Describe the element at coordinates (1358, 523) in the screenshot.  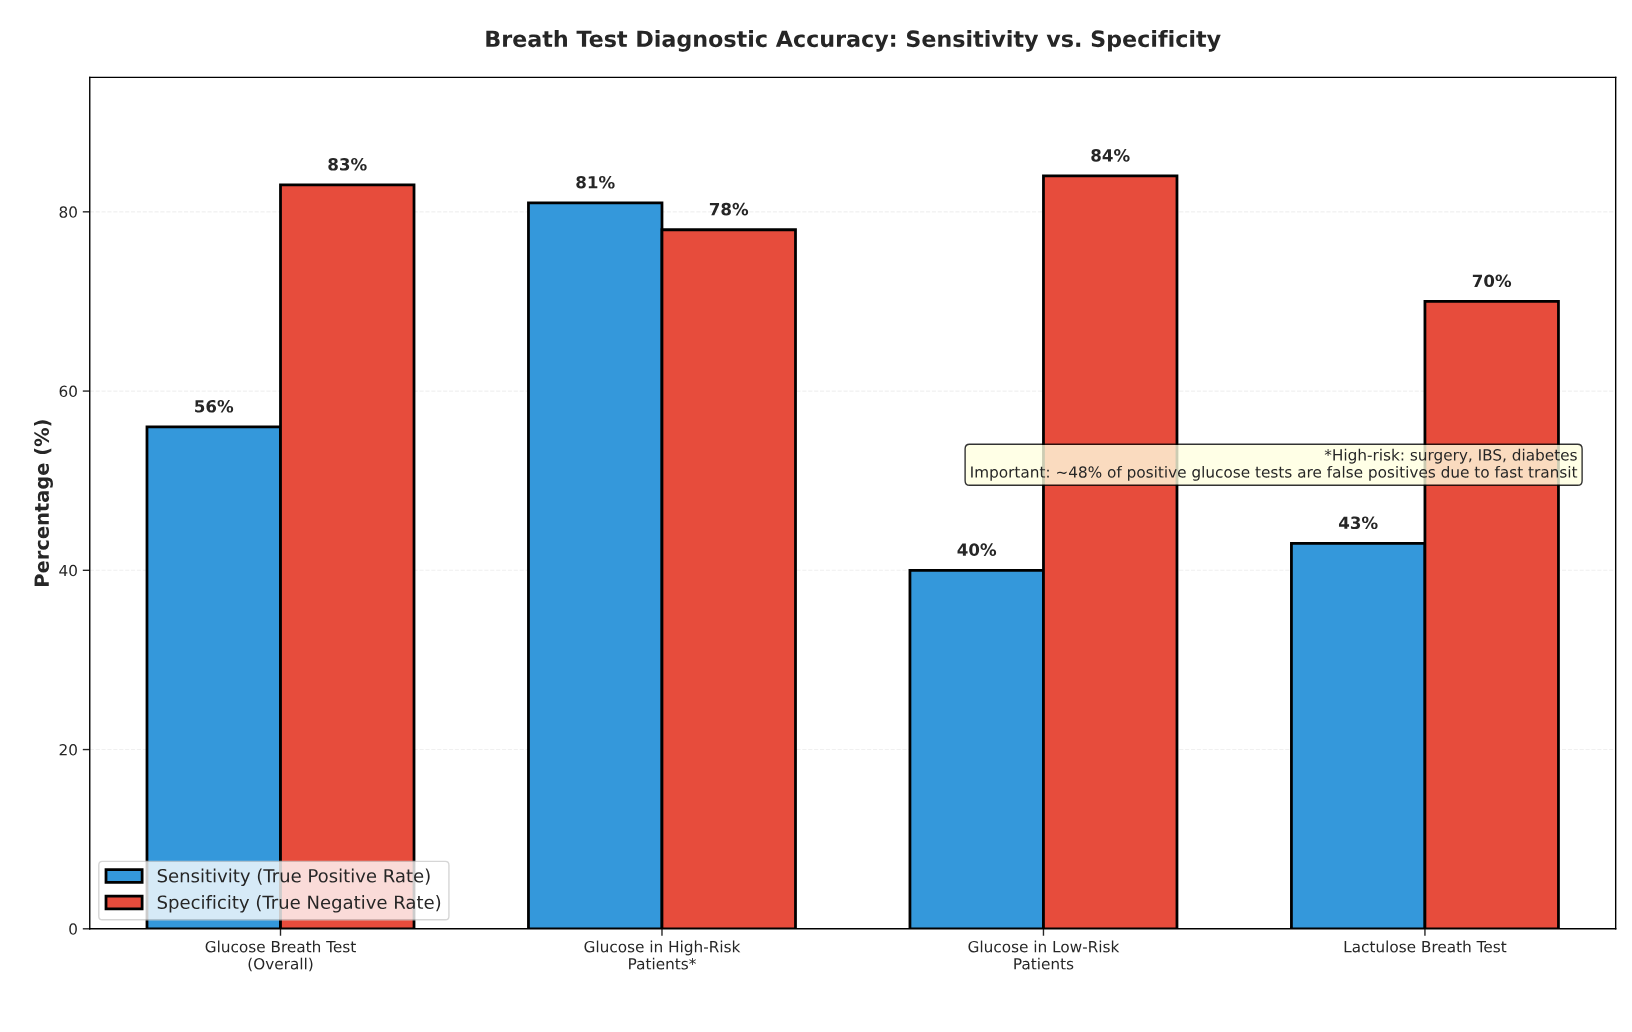
I see `data-label: 43%` at that location.